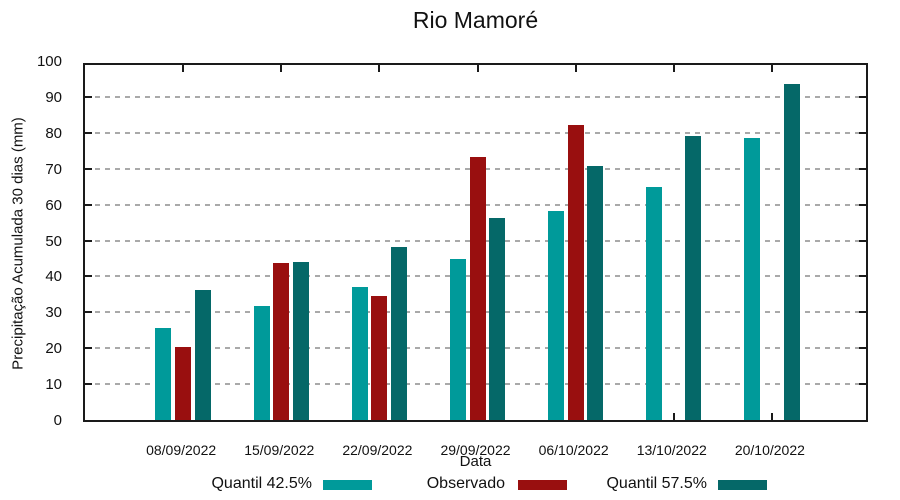 This screenshot has height=500, width=900. I want to click on y-tick-label-20: 20, so click(53, 349).